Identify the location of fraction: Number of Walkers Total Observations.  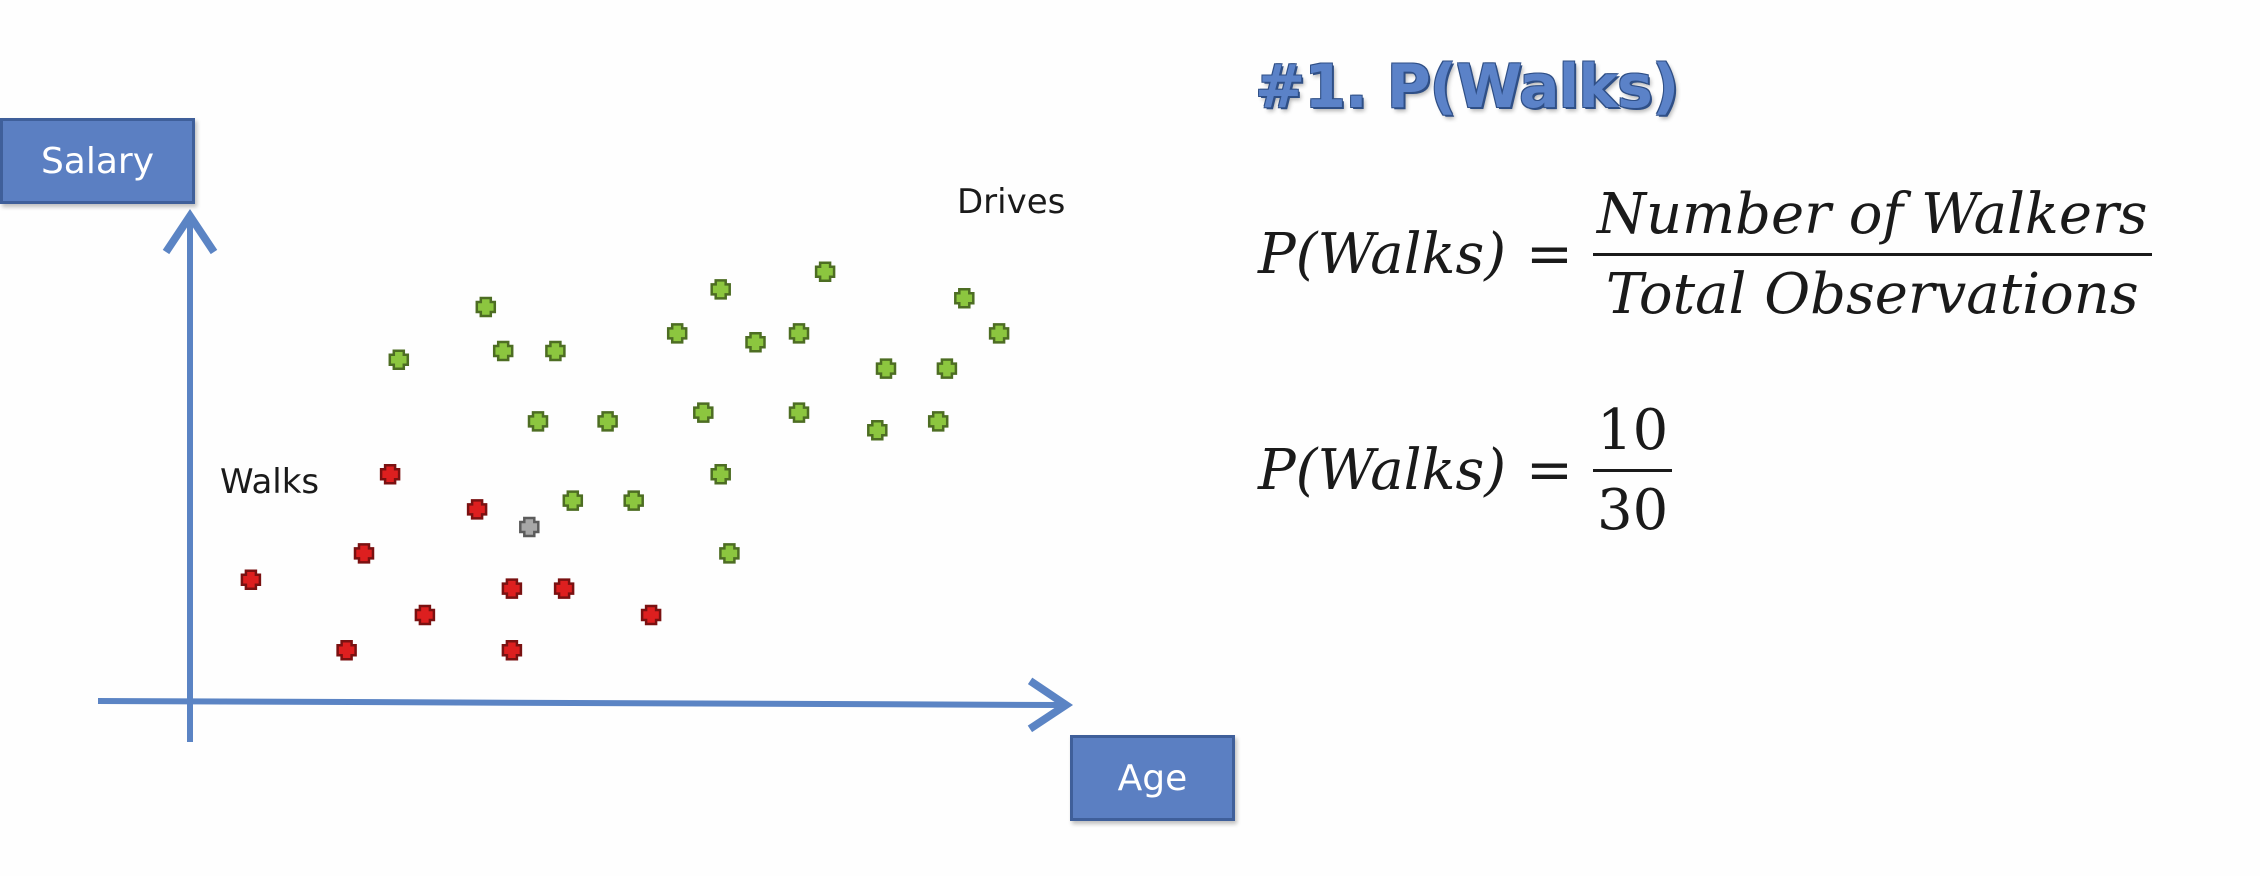
(1872, 254).